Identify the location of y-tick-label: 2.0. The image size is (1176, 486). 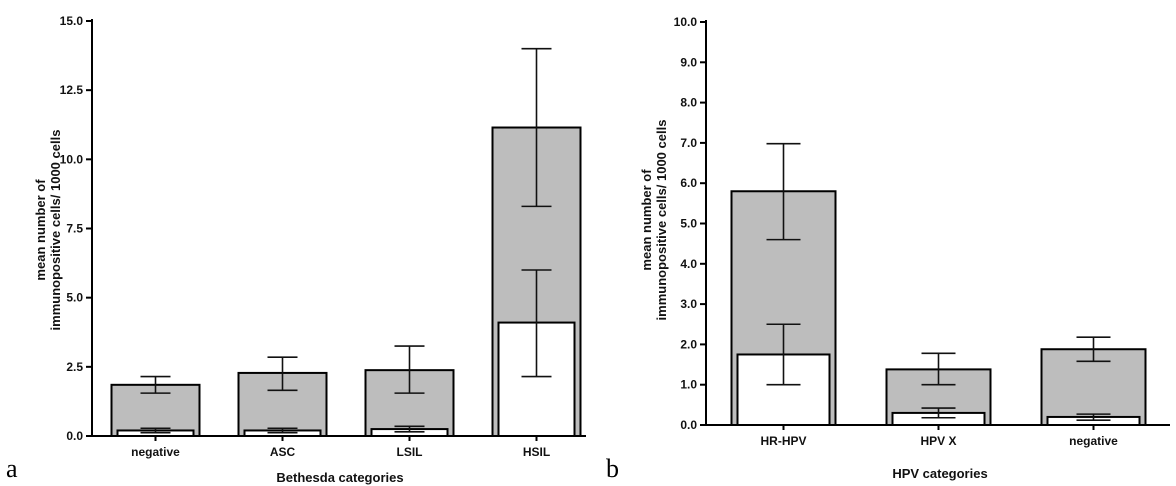
(688, 344).